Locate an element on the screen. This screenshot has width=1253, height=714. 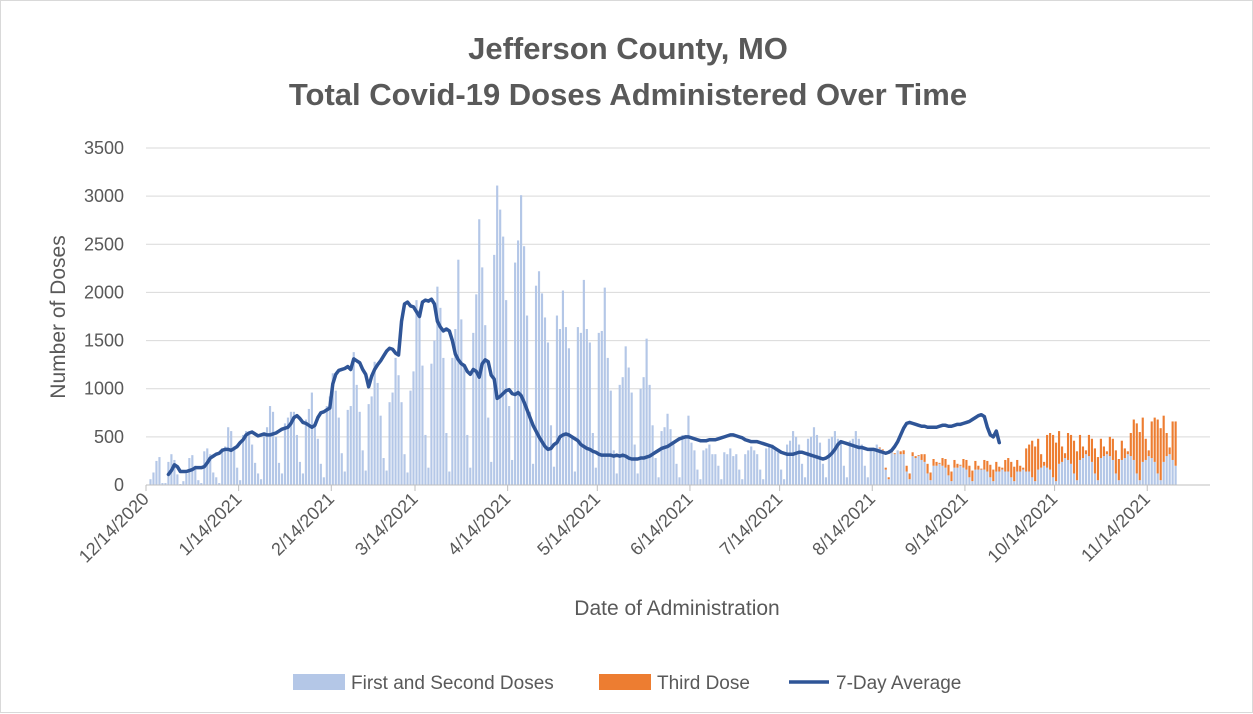
x-tick-label: 2/14/2021 is located at coordinates (302, 524).